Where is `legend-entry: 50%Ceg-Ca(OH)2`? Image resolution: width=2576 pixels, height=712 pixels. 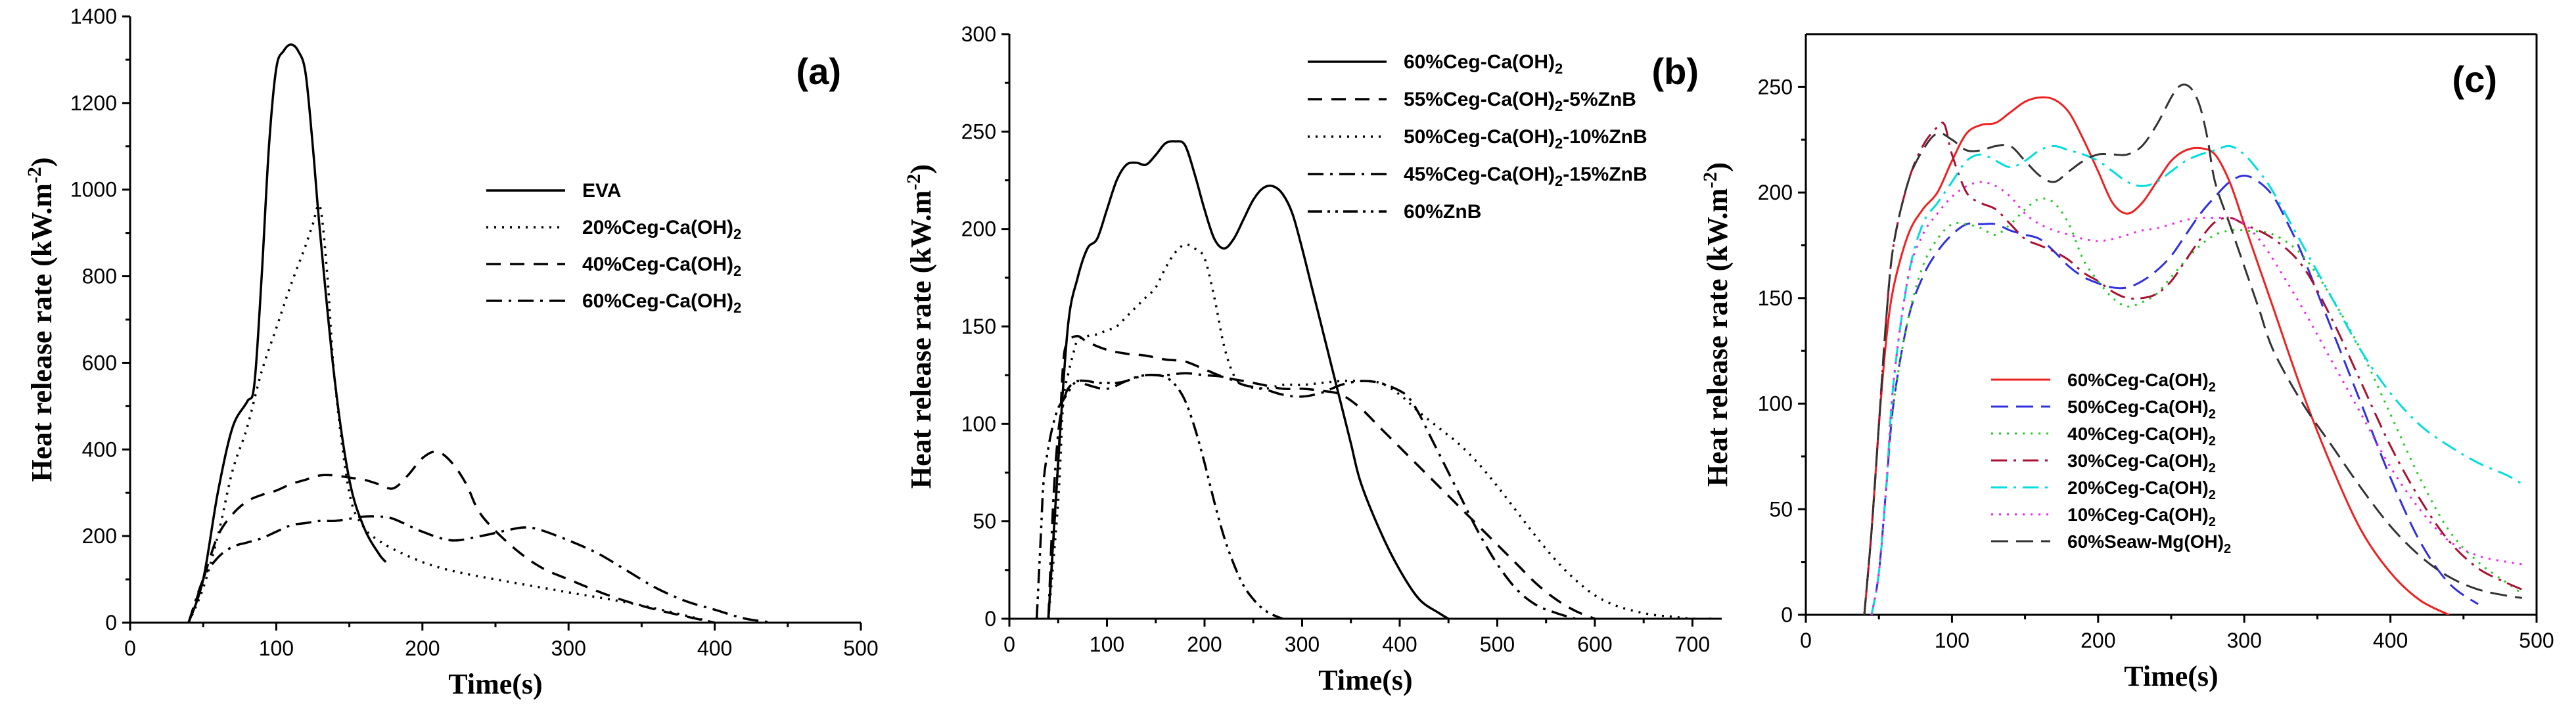
legend-entry: 50%Ceg-Ca(OH)2 is located at coordinates (2141, 409).